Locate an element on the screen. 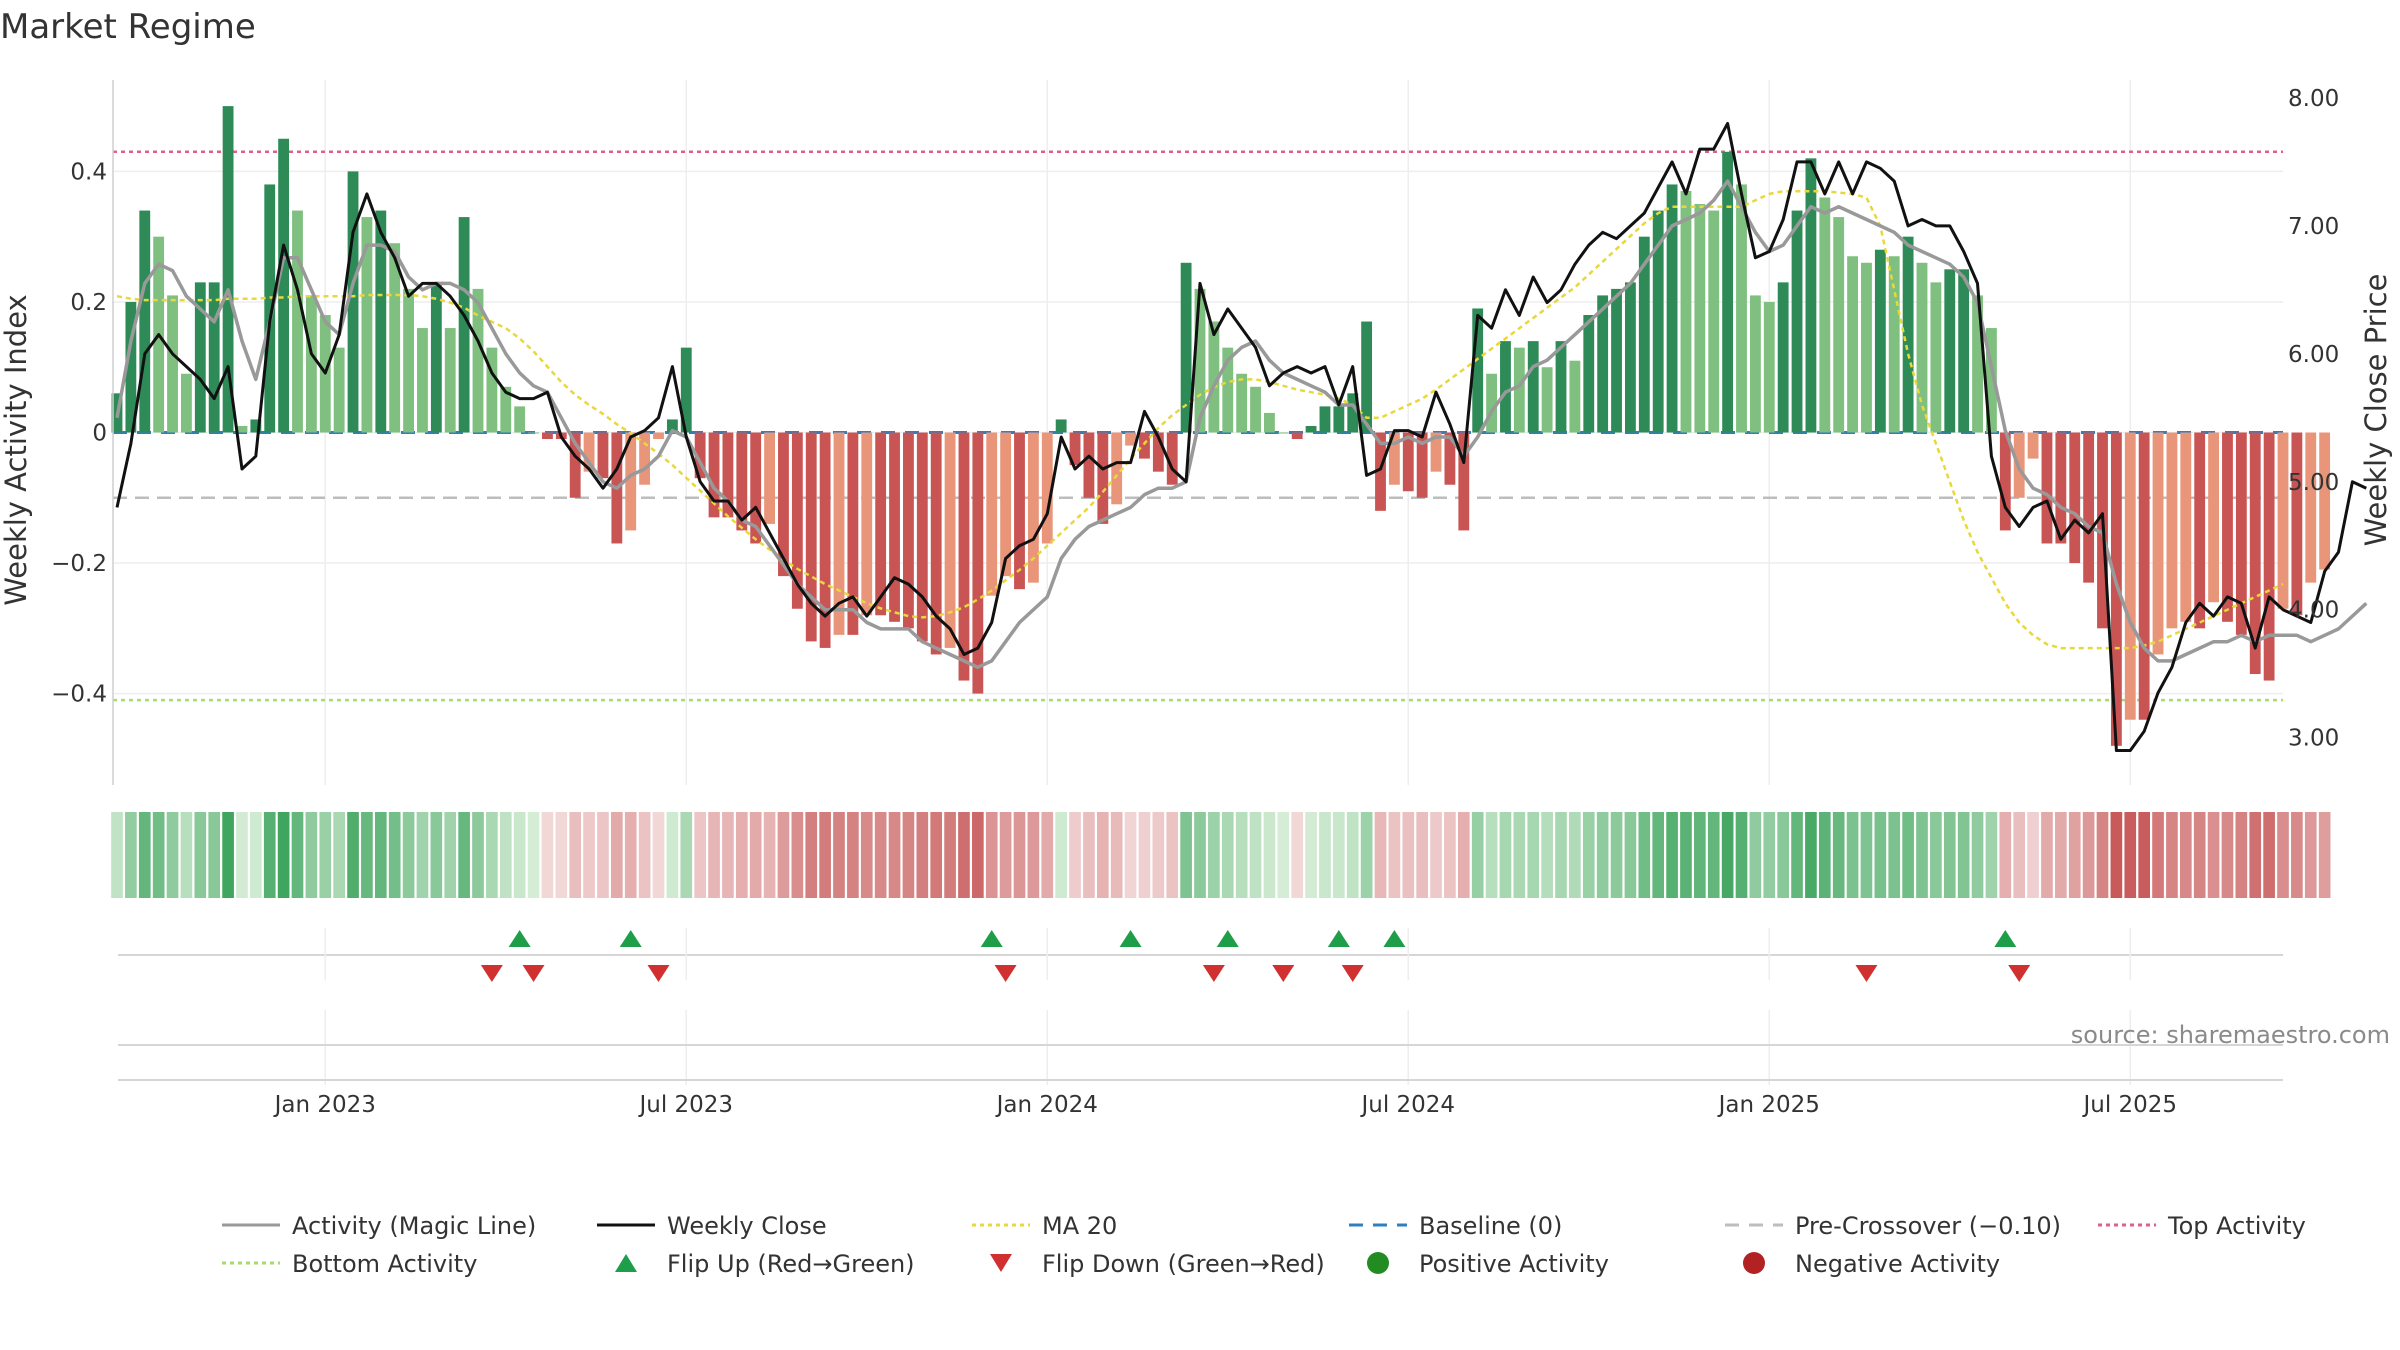 The height and width of the screenshot is (1350, 2400). legend-label: Positive Activity is located at coordinates (1514, 1264).